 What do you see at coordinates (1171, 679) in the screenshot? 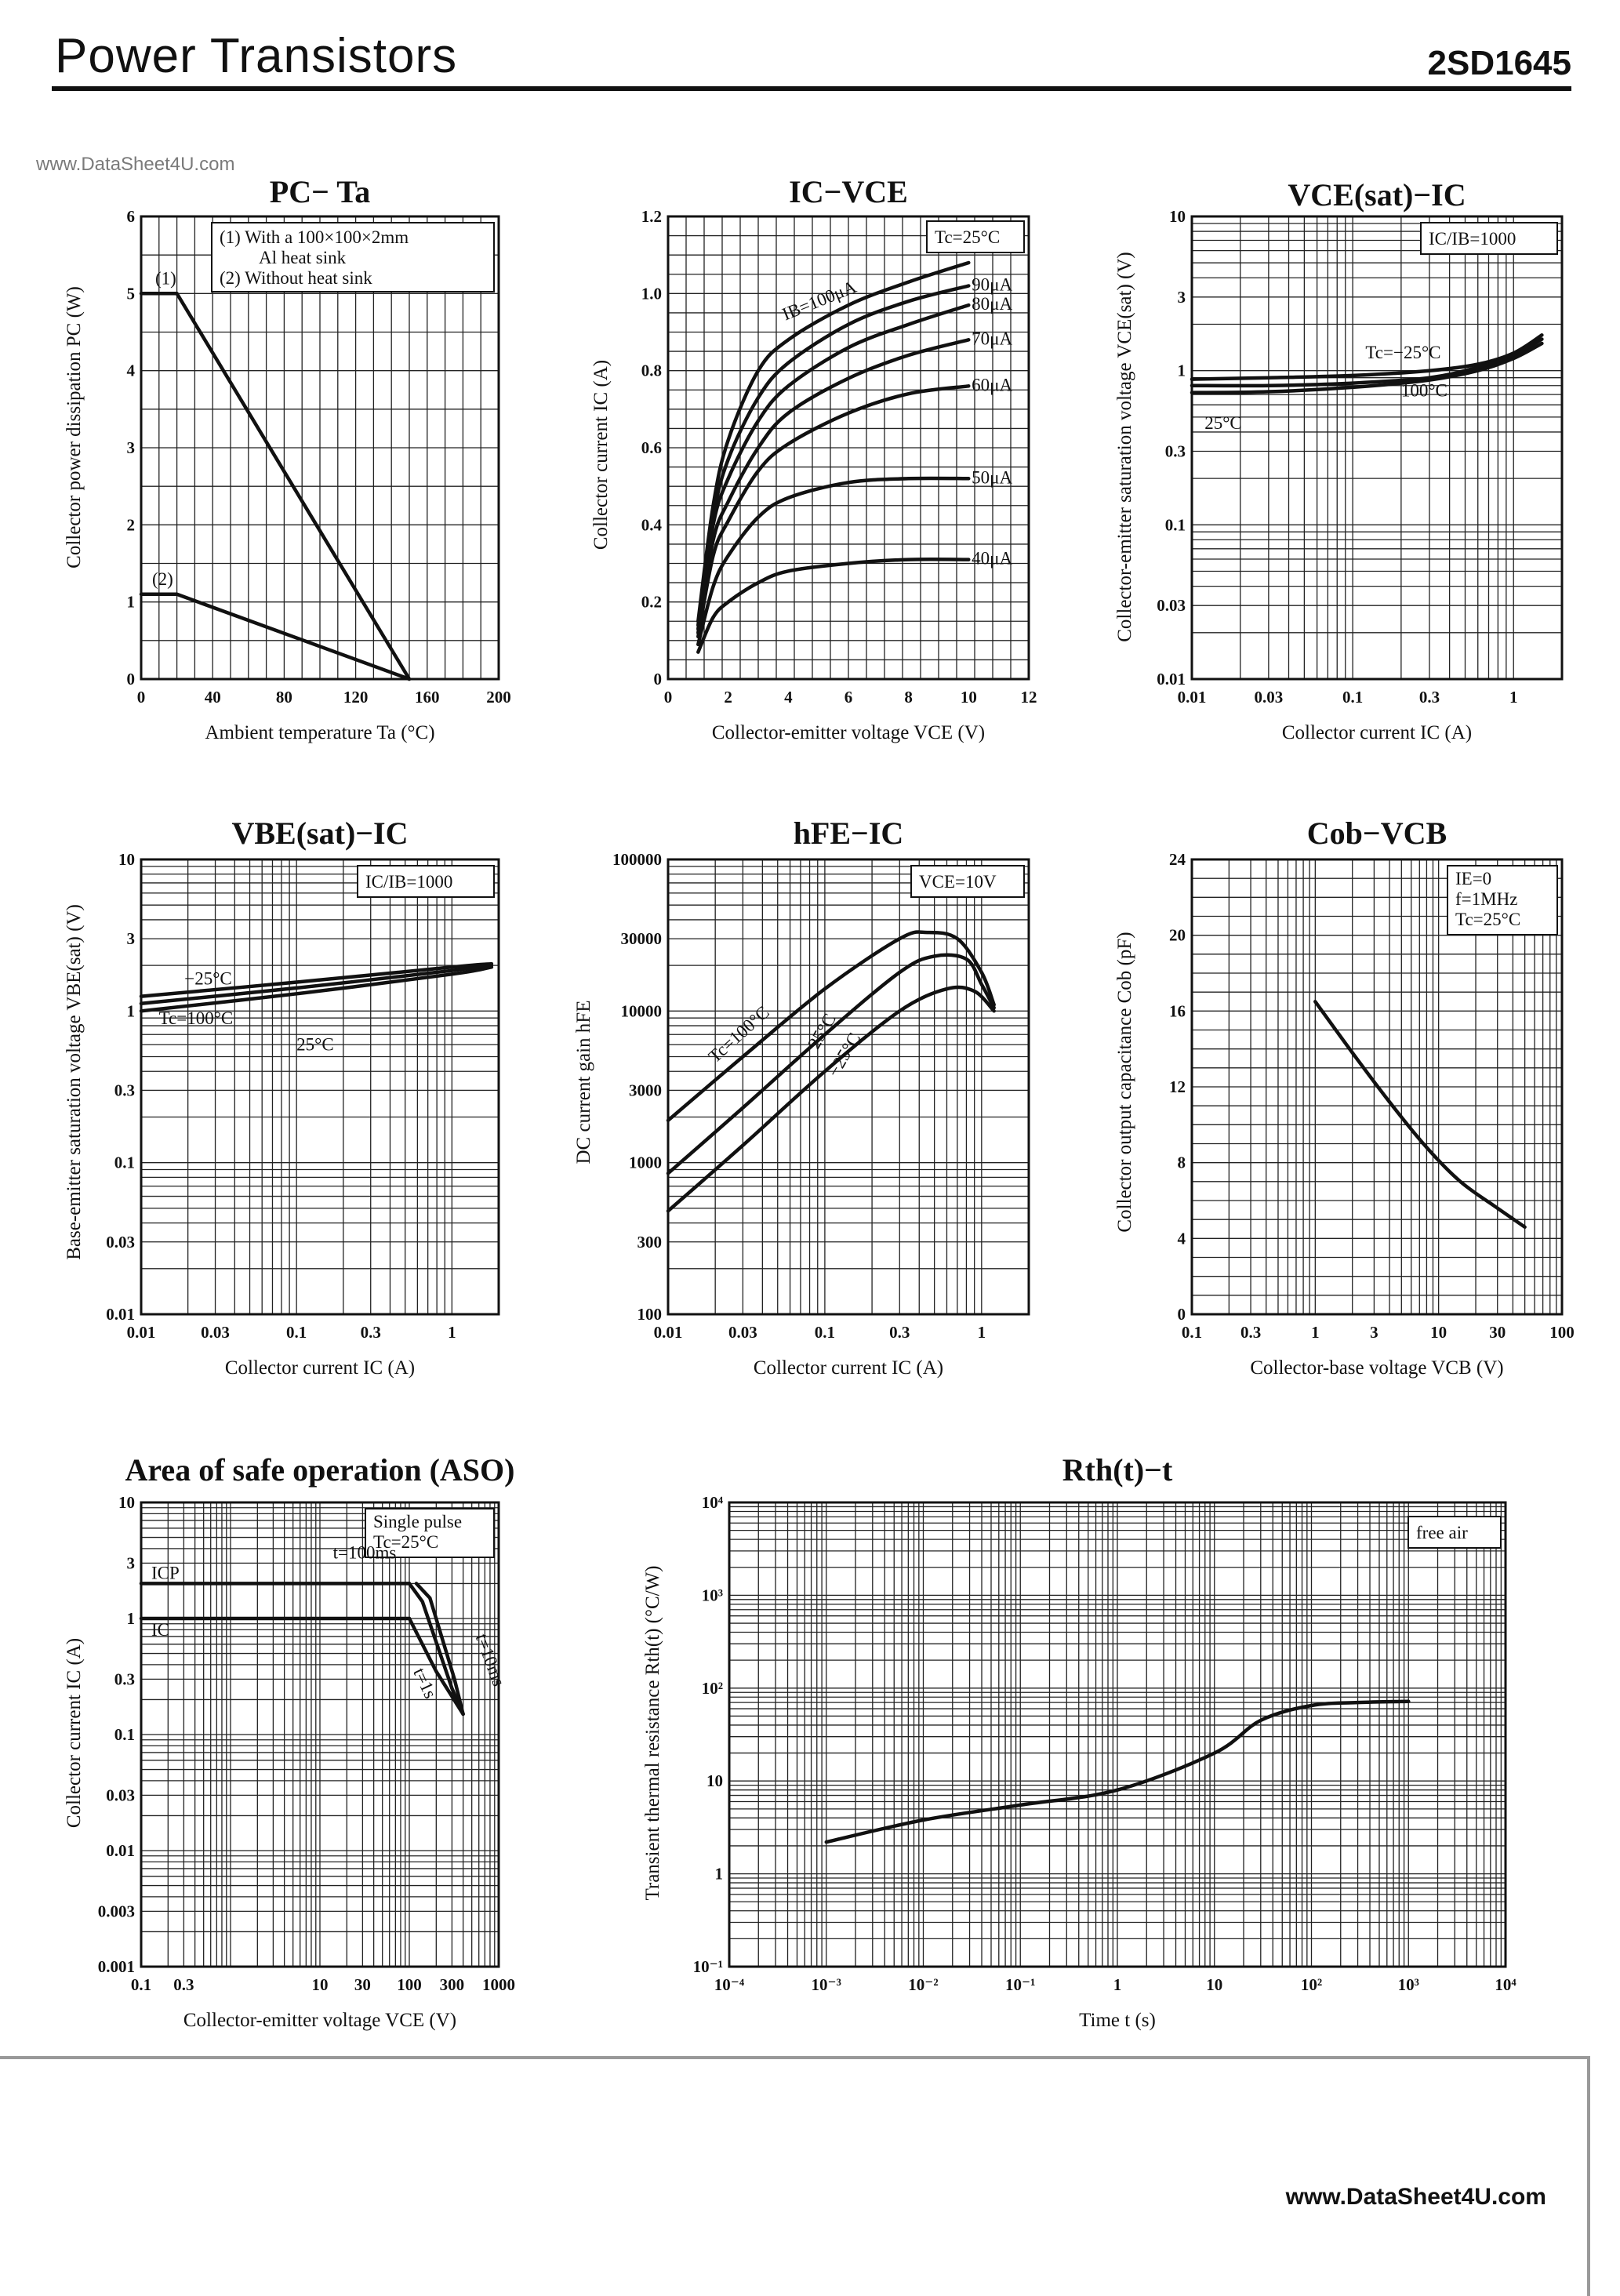
I see `y-tick-label: 0.01` at bounding box center [1171, 679].